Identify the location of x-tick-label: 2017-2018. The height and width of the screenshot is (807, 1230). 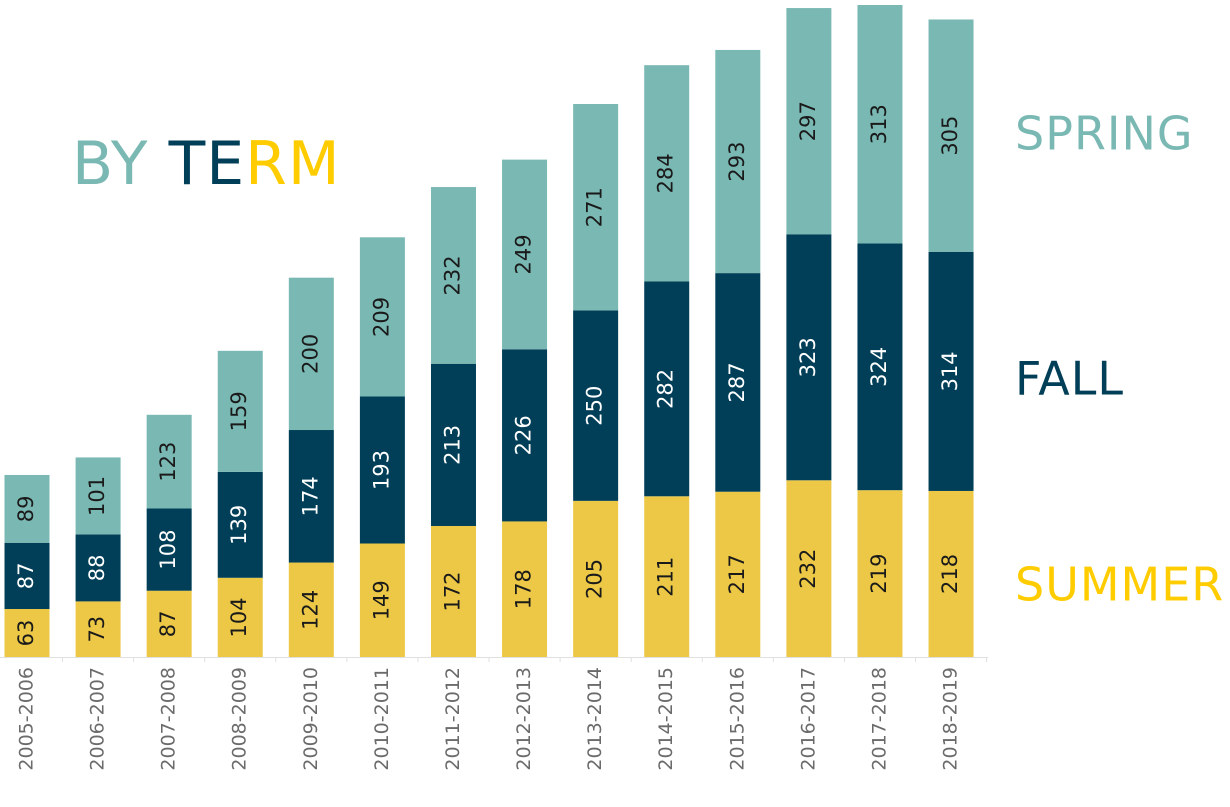
(879, 719).